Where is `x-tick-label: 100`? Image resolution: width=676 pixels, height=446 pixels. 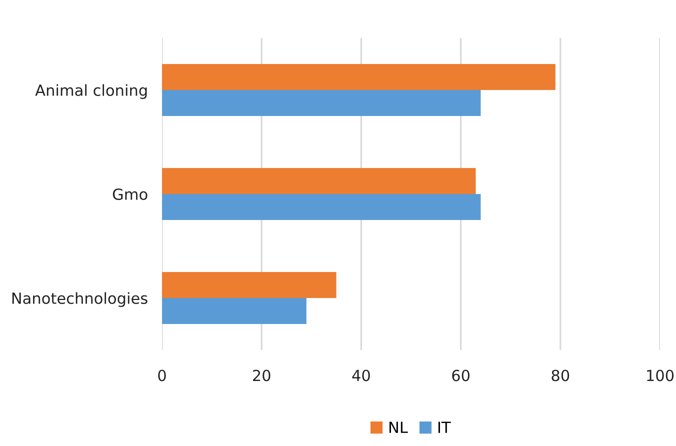 x-tick-label: 100 is located at coordinates (660, 376).